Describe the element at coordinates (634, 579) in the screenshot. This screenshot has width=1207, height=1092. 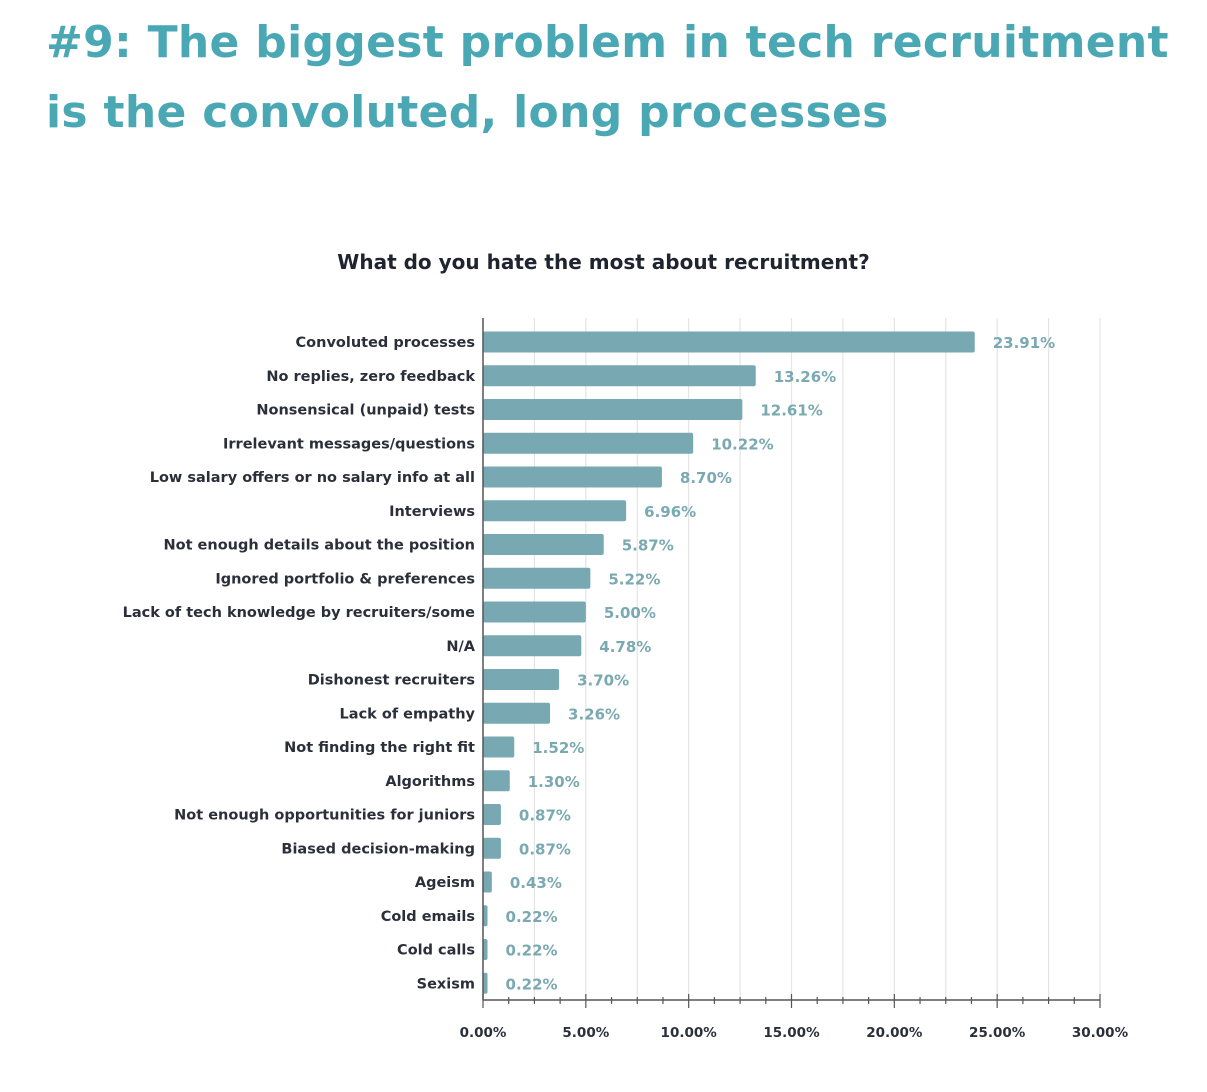
I see `value-label: 5.22%` at that location.